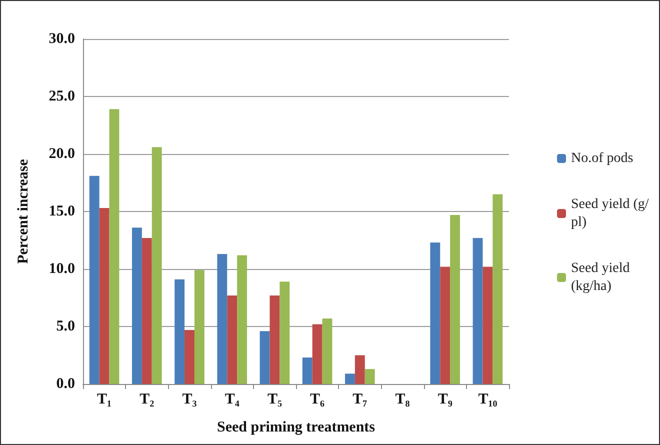  What do you see at coordinates (602, 158) in the screenshot?
I see `legend-label: No.of pods` at bounding box center [602, 158].